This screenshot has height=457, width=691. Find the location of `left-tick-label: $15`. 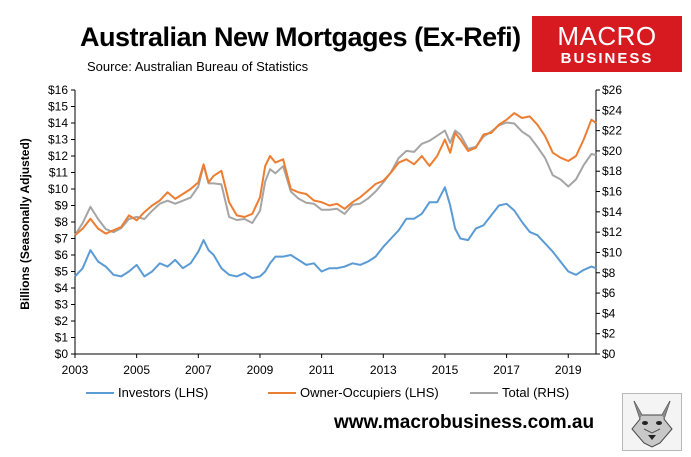

left-tick-label: $15 is located at coordinates (58, 107).